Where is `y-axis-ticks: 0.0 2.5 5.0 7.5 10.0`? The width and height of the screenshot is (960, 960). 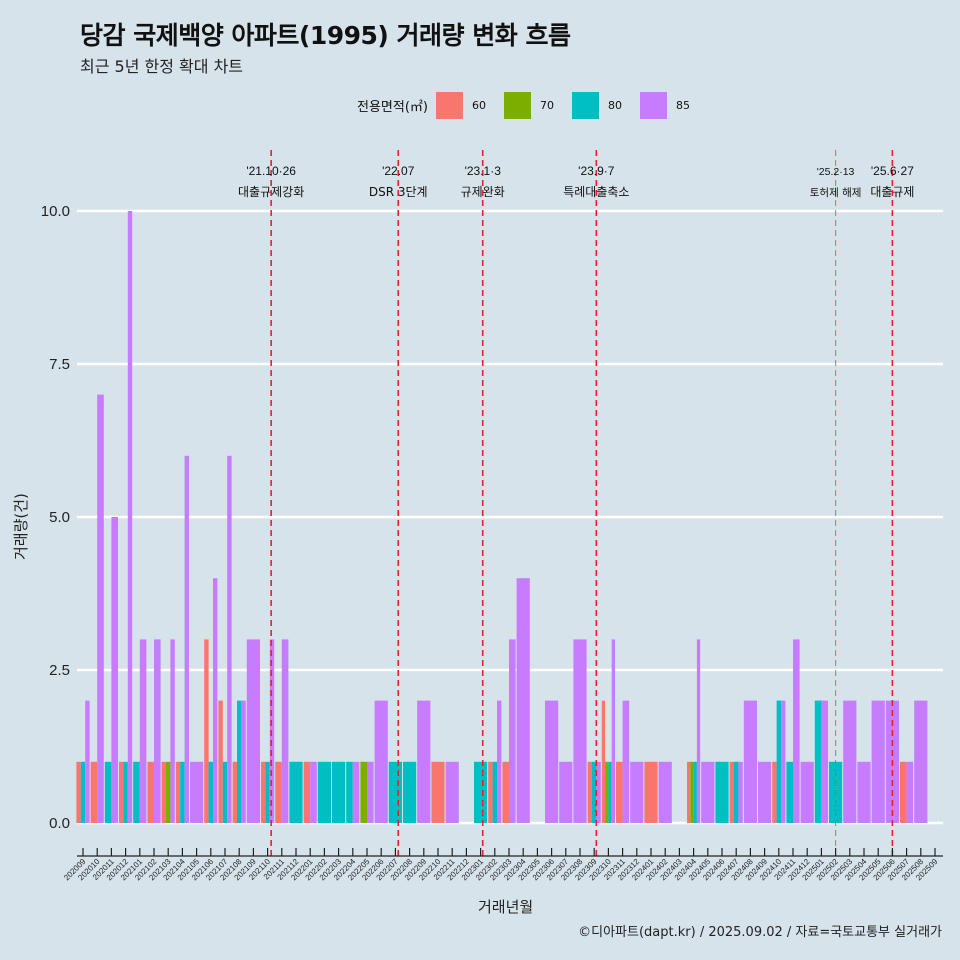 y-axis-ticks: 0.0 2.5 5.0 7.5 10.0 is located at coordinates (55, 517).